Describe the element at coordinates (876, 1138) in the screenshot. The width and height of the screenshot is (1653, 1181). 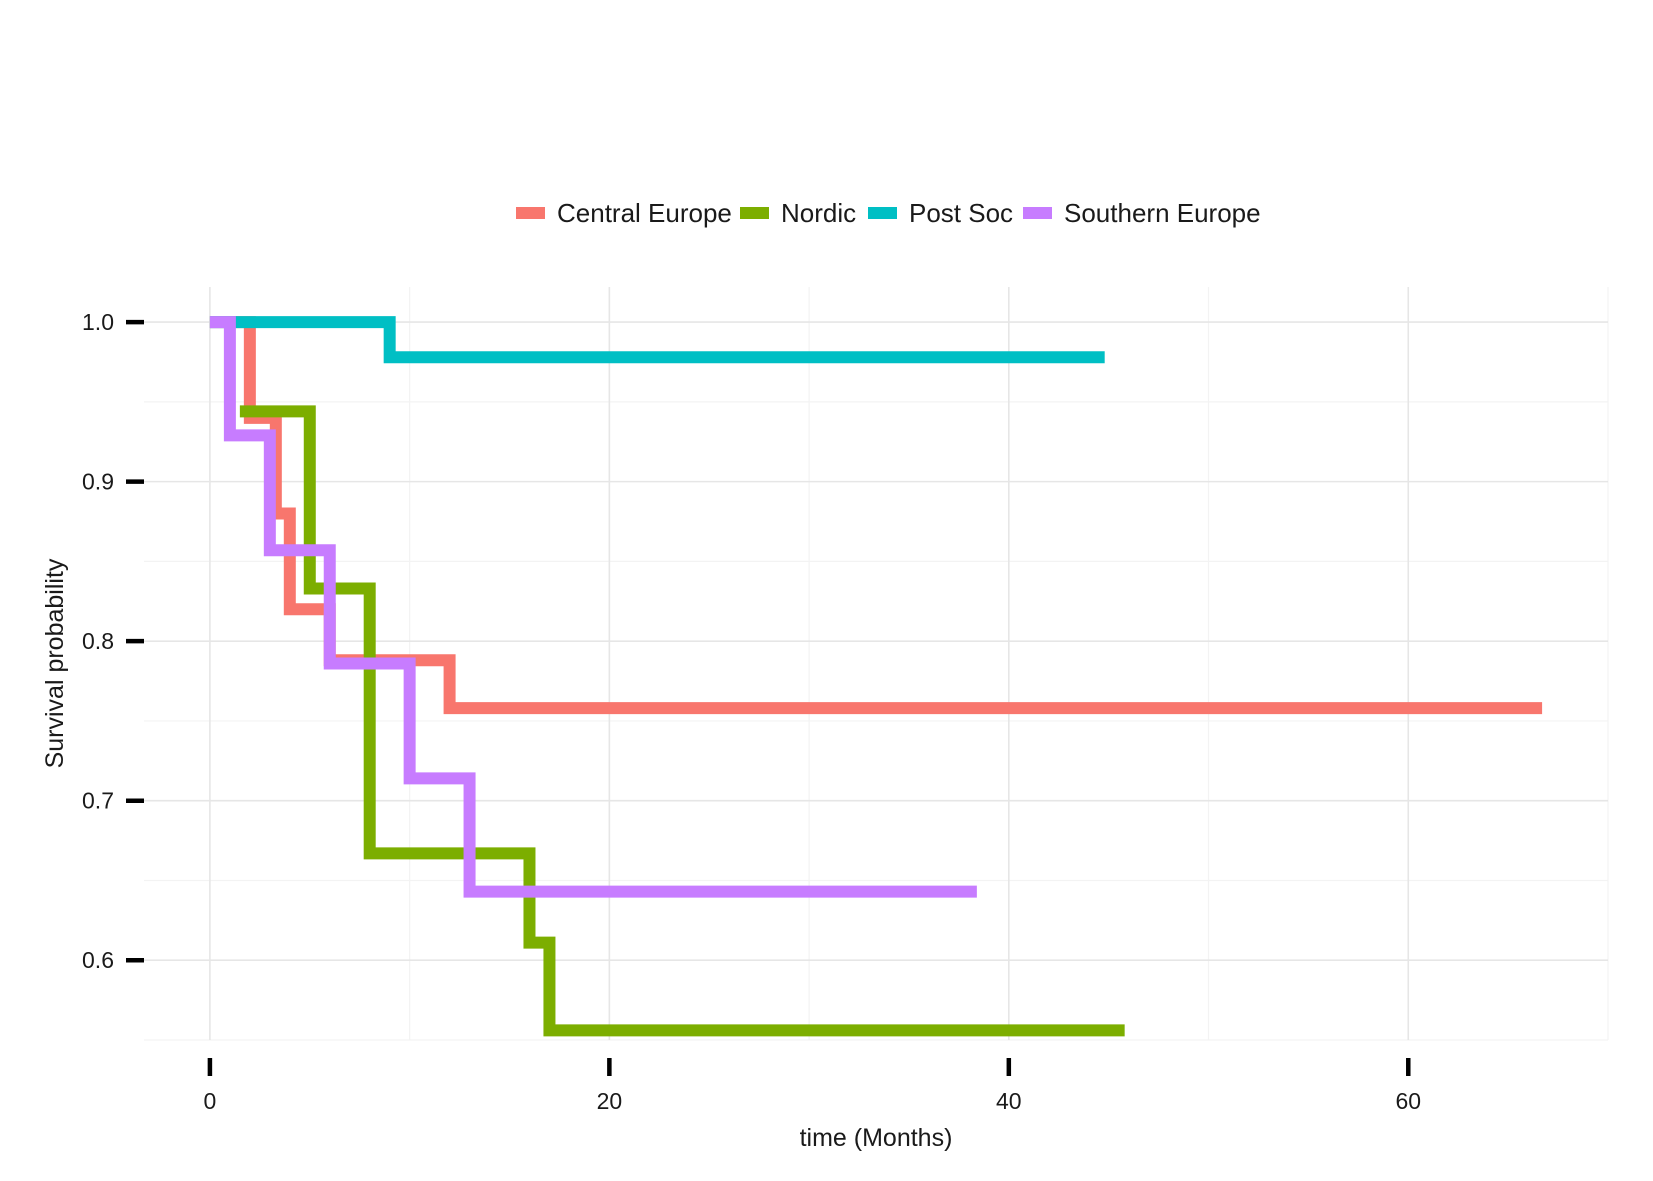
I see `x-axis-title: time (Months)` at that location.